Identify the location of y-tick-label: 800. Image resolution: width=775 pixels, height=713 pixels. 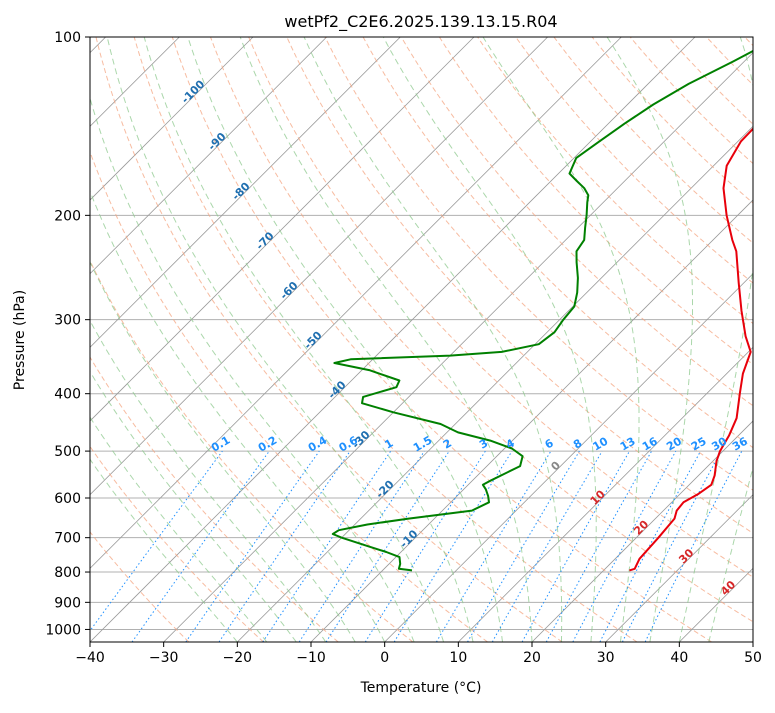
(67, 573).